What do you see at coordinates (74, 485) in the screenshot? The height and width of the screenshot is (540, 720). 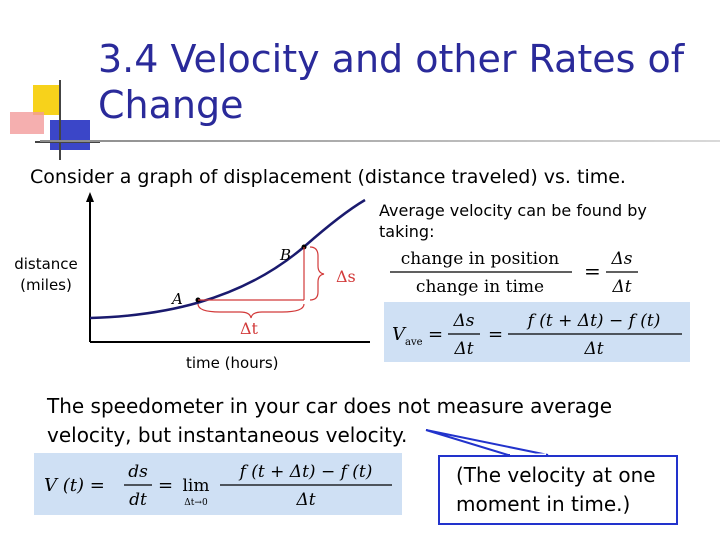 I see `inst-lhs: V (t) =` at bounding box center [74, 485].